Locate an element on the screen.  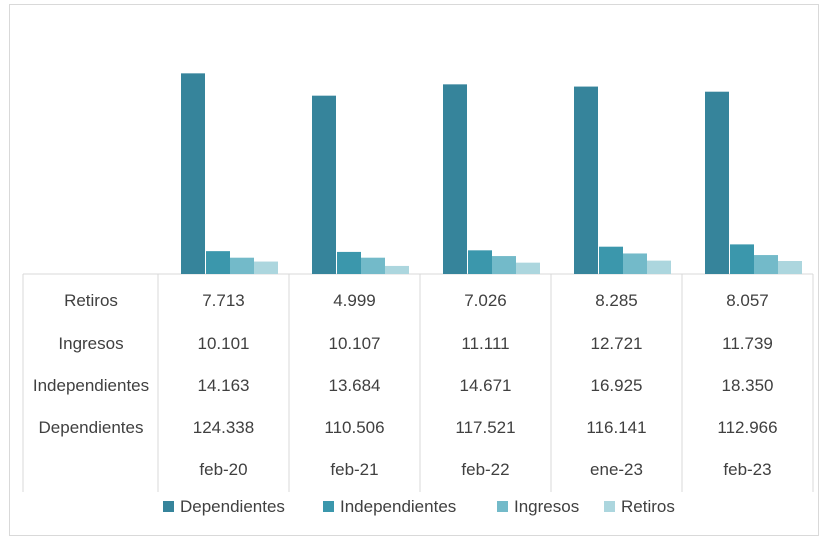
category-tick-label: feb-20 is located at coordinates (223, 469).